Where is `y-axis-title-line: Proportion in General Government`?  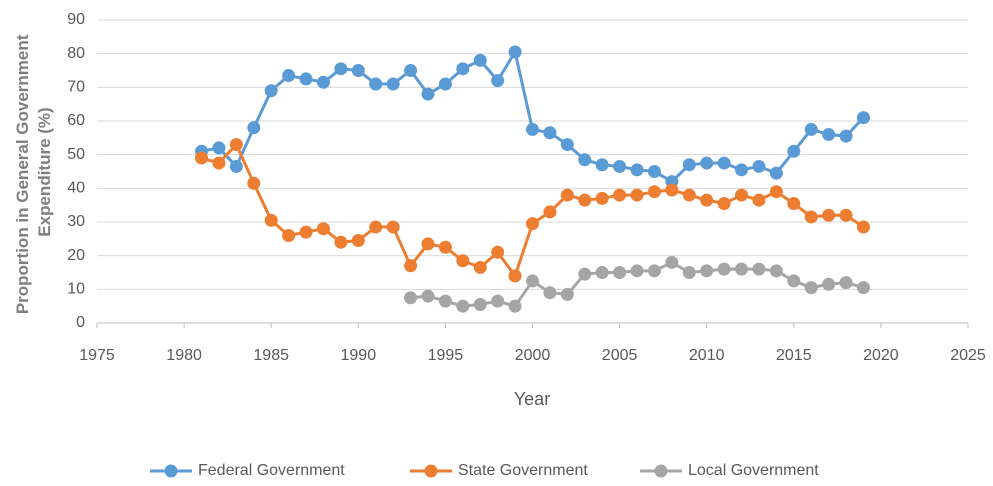 y-axis-title-line: Proportion in General Government is located at coordinates (22, 174).